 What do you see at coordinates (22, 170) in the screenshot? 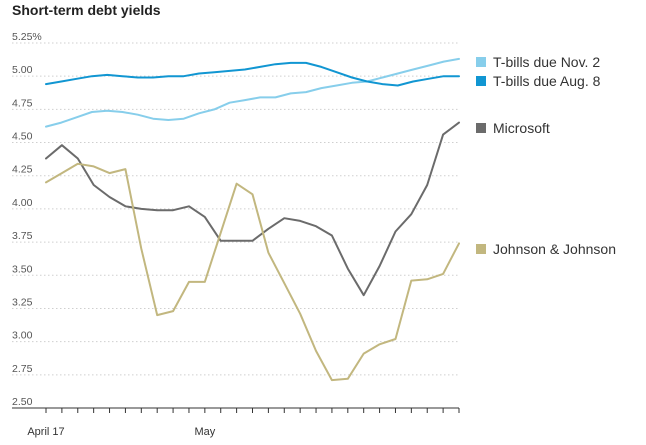
I see `y-tick-label: 4.25` at bounding box center [22, 170].